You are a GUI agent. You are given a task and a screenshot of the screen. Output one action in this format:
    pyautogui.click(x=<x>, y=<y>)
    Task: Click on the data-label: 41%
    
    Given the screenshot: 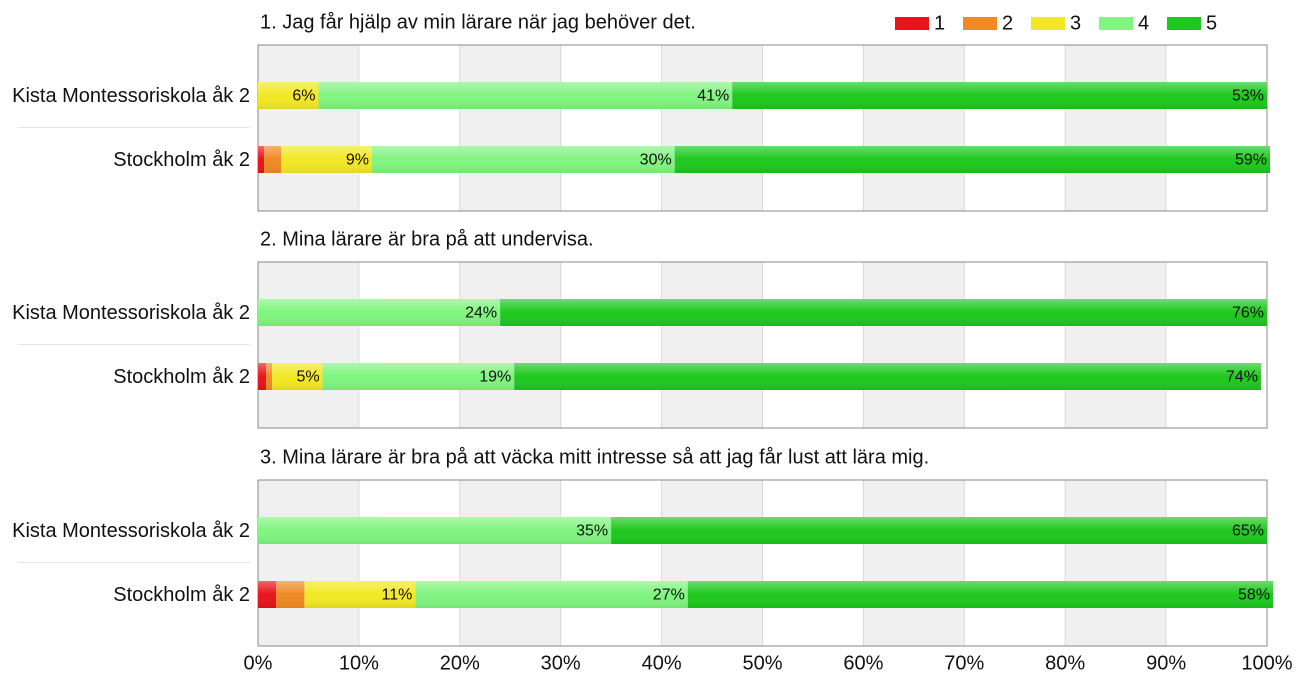 What is the action you would take?
    pyautogui.click(x=713, y=96)
    